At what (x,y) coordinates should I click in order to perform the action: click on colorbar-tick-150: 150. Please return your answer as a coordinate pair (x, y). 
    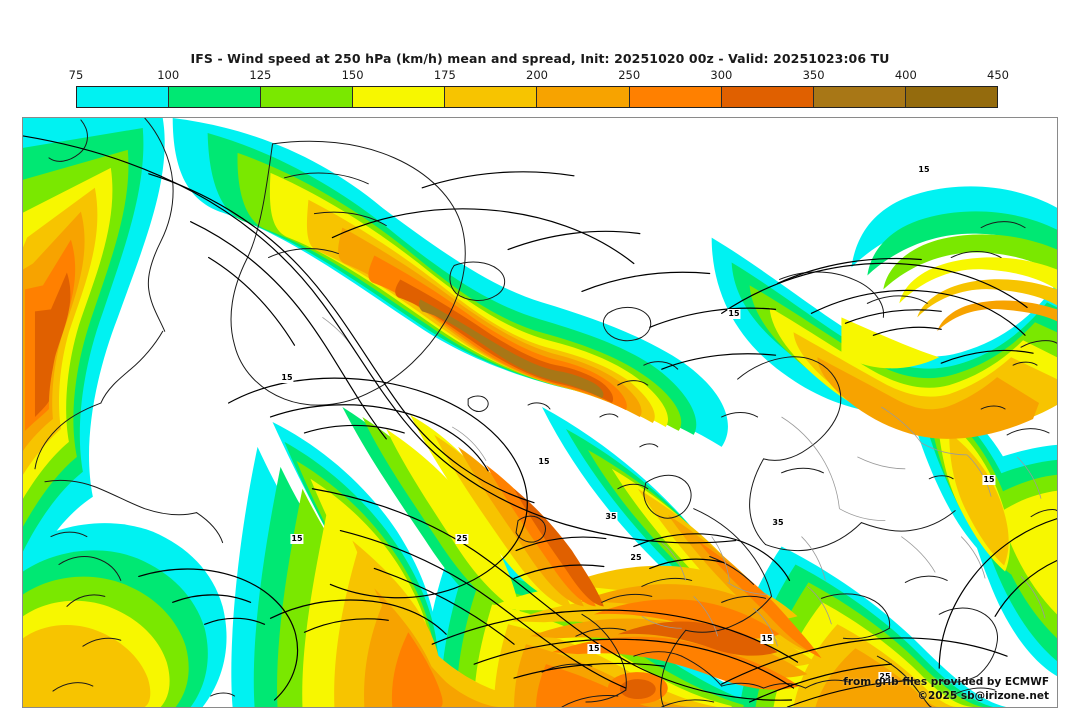
    Looking at the image, I should click on (352, 75).